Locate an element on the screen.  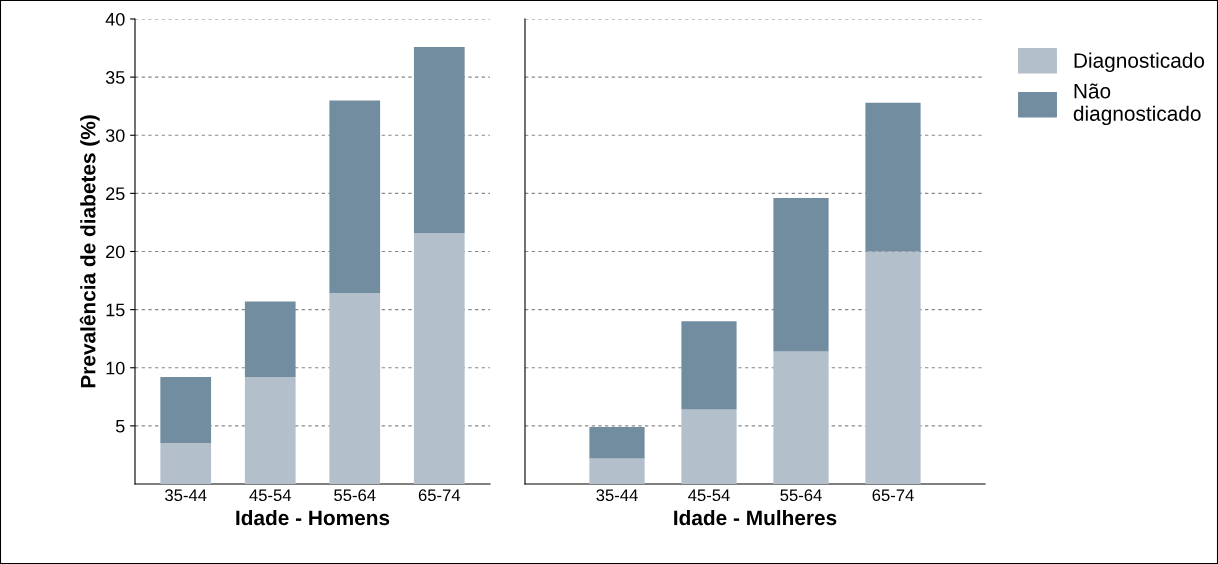
y-axis-title: Prevalência de diabetes (%) is located at coordinates (89, 251).